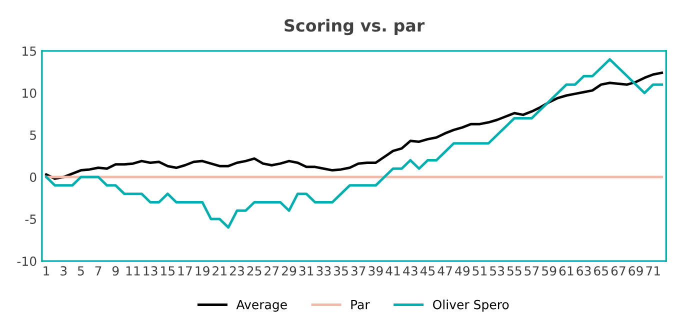 This screenshot has width=699, height=333. I want to click on x-tick-label: 67, so click(618, 271).